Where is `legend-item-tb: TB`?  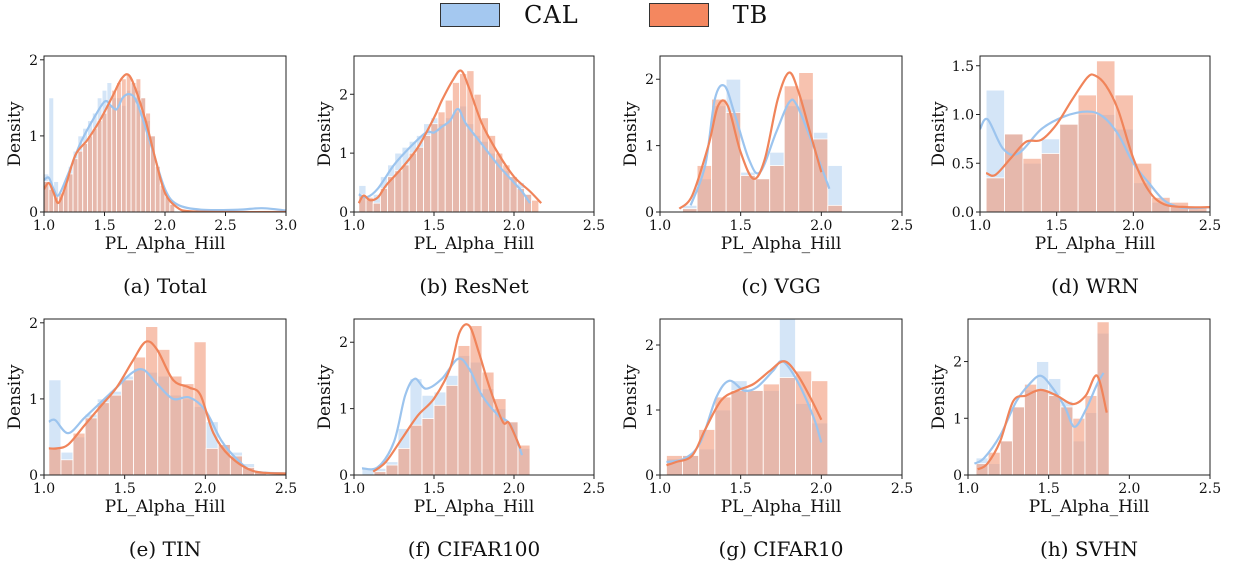
legend-item-tb: TB is located at coordinates (708, 15).